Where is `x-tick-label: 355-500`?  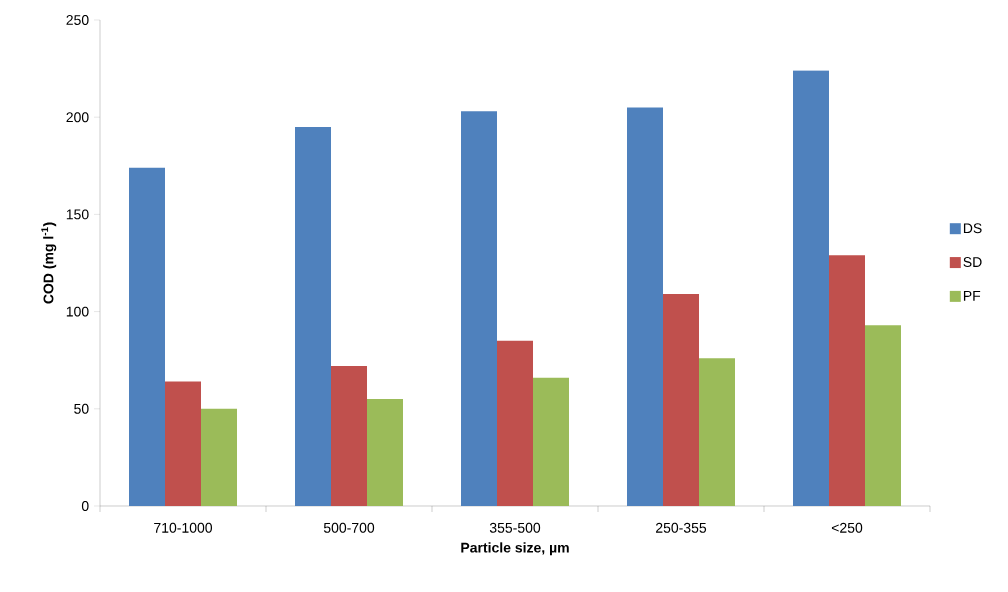
x-tick-label: 355-500 is located at coordinates (515, 527).